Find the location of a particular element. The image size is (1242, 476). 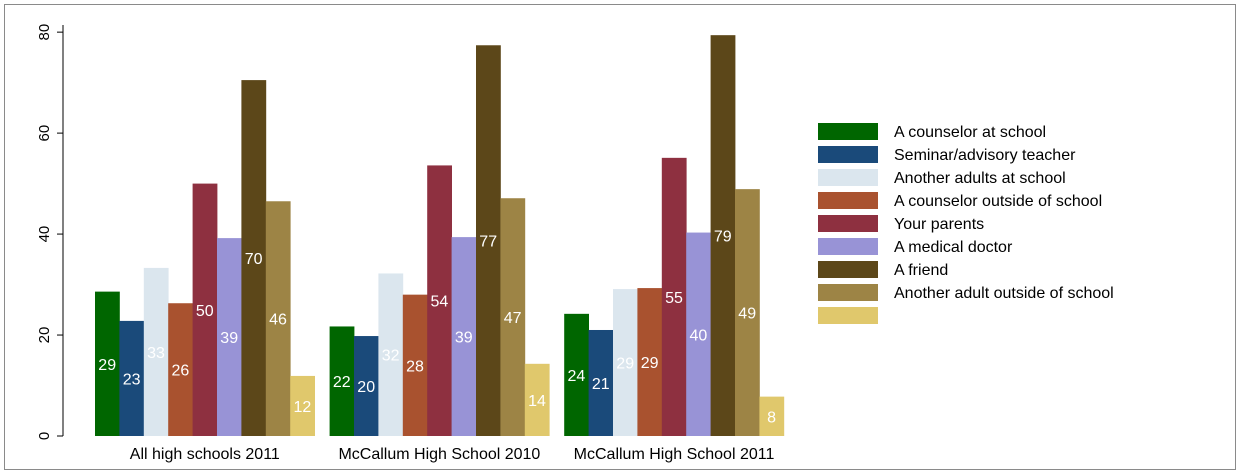

bar-value-label: 21 is located at coordinates (601, 384).